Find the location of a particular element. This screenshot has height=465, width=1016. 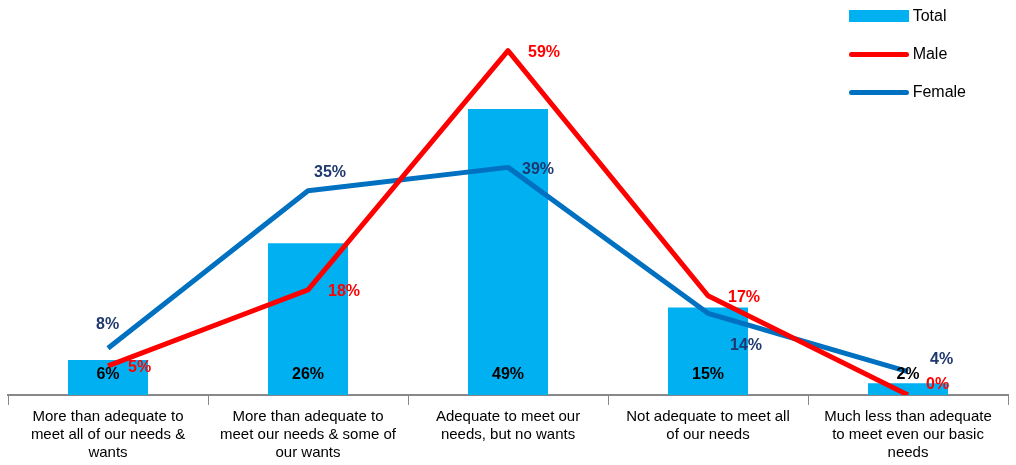

data-label: 59% is located at coordinates (544, 52).